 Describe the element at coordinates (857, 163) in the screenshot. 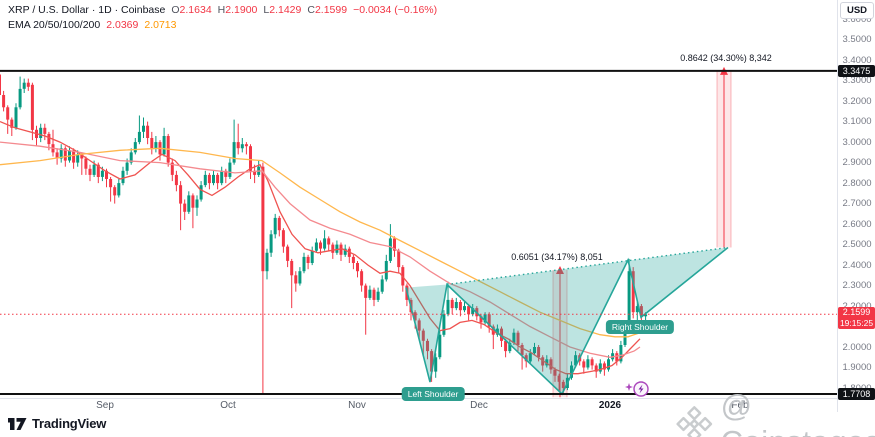

I see `price-tick-label: 2.9000` at that location.